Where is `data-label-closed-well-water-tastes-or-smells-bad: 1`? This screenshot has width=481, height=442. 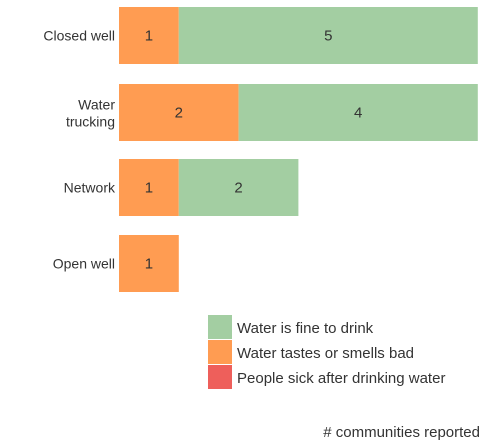 data-label-closed-well-water-tastes-or-smells-bad: 1 is located at coordinates (149, 36).